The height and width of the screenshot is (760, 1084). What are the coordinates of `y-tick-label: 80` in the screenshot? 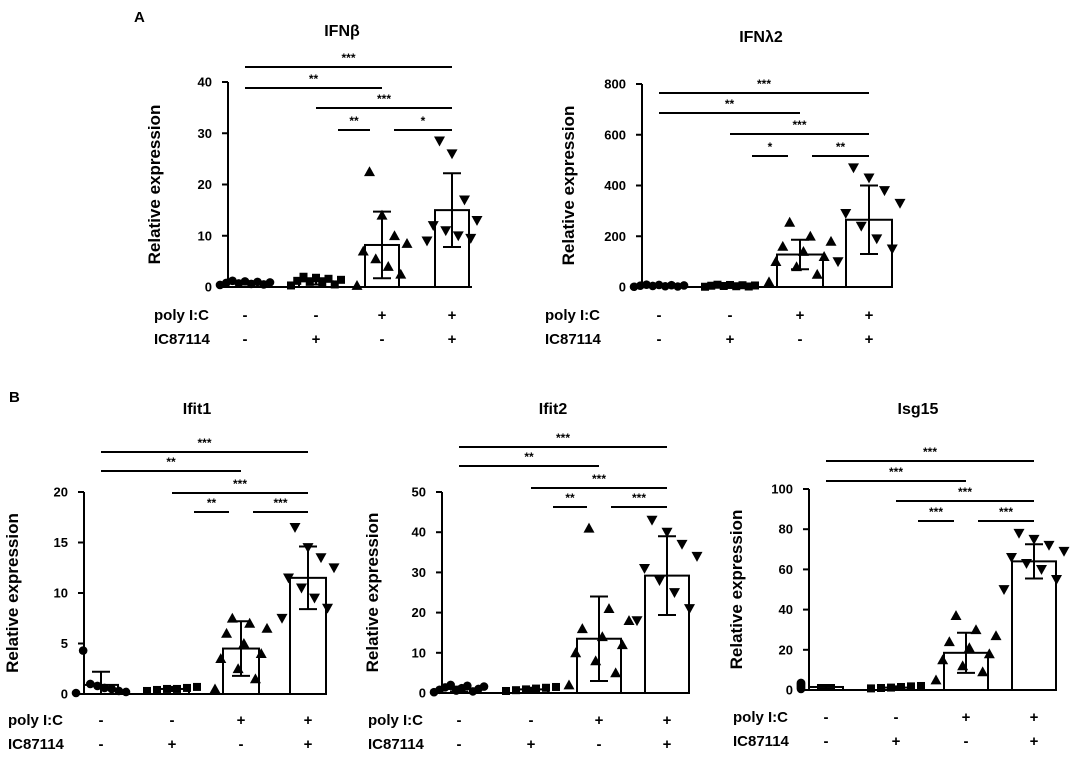 It's located at (786, 529).